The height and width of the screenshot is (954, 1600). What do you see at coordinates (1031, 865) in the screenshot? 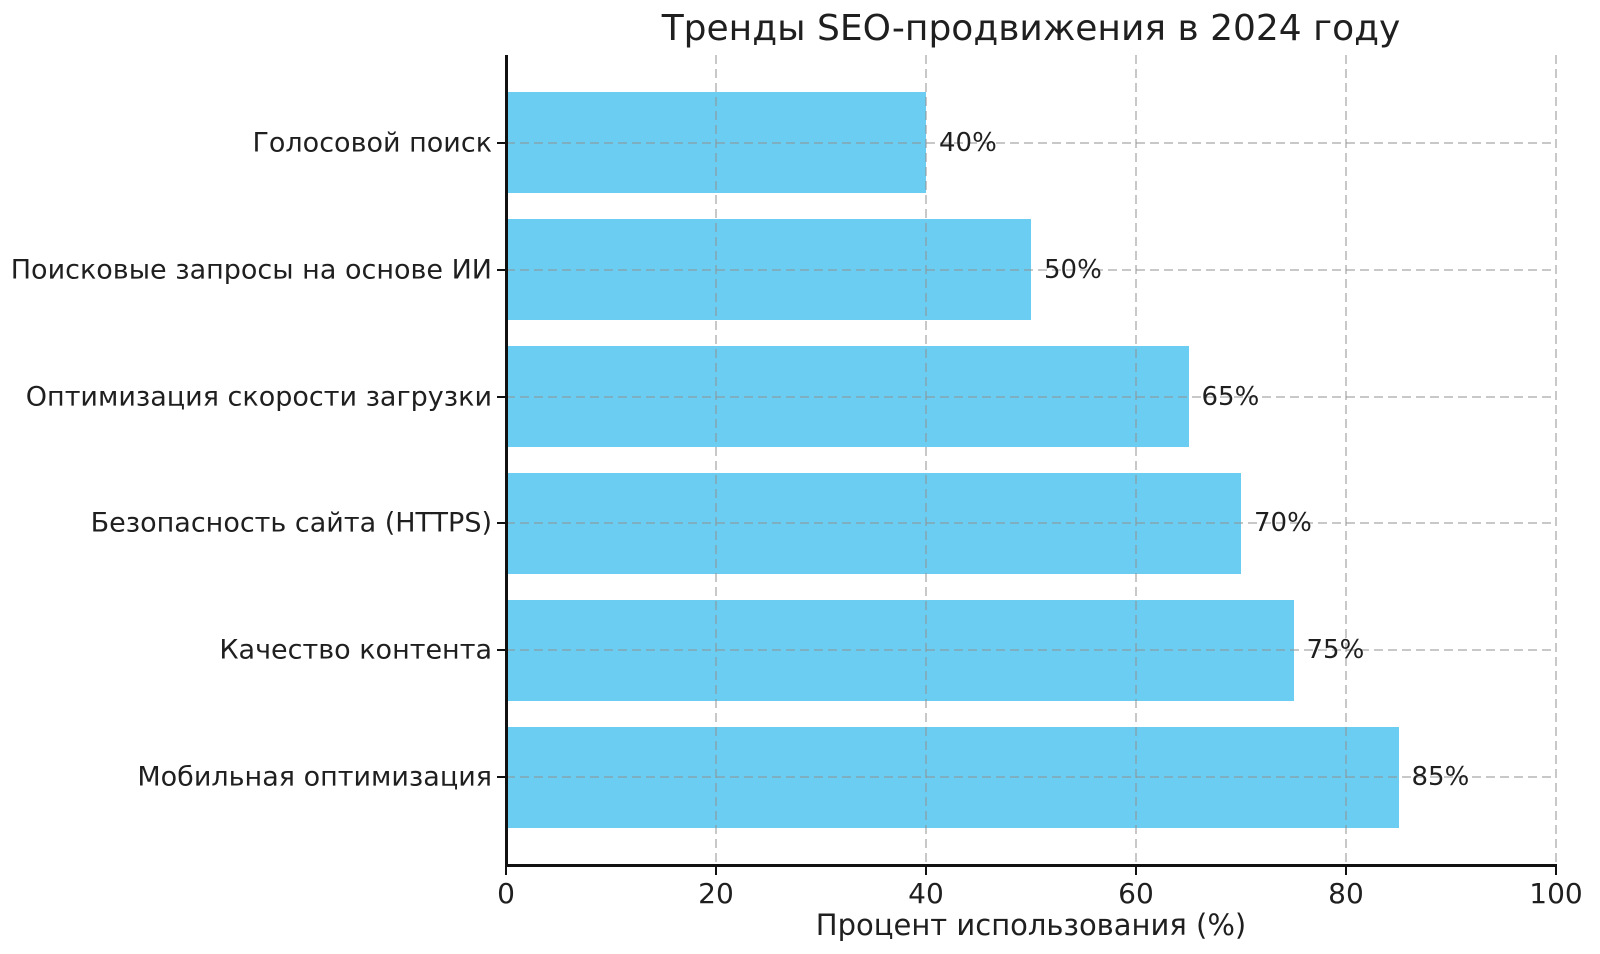
I see `x-axis-line` at bounding box center [1031, 865].